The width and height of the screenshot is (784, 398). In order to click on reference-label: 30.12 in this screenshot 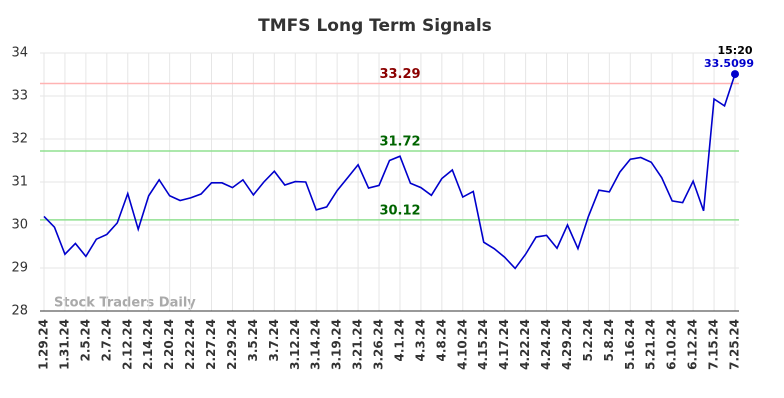, I will do `click(399, 210)`.